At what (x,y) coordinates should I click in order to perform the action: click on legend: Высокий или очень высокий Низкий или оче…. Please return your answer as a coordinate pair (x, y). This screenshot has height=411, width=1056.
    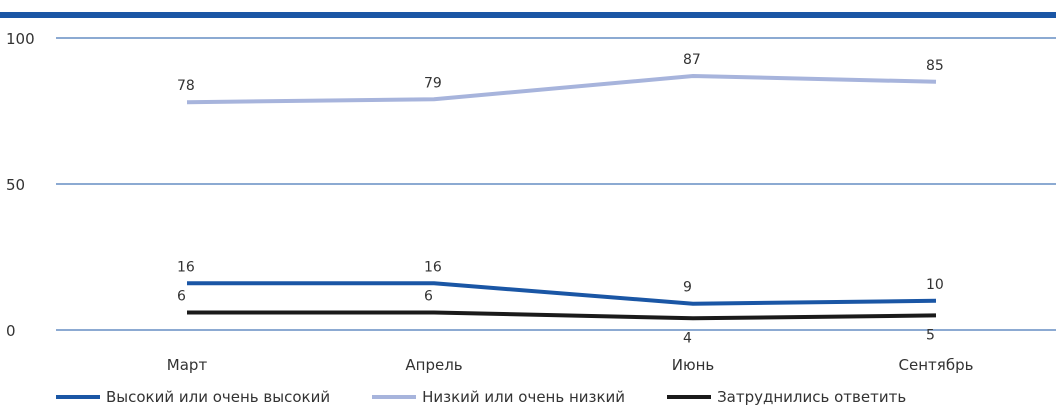
    Looking at the image, I should click on (556, 397).